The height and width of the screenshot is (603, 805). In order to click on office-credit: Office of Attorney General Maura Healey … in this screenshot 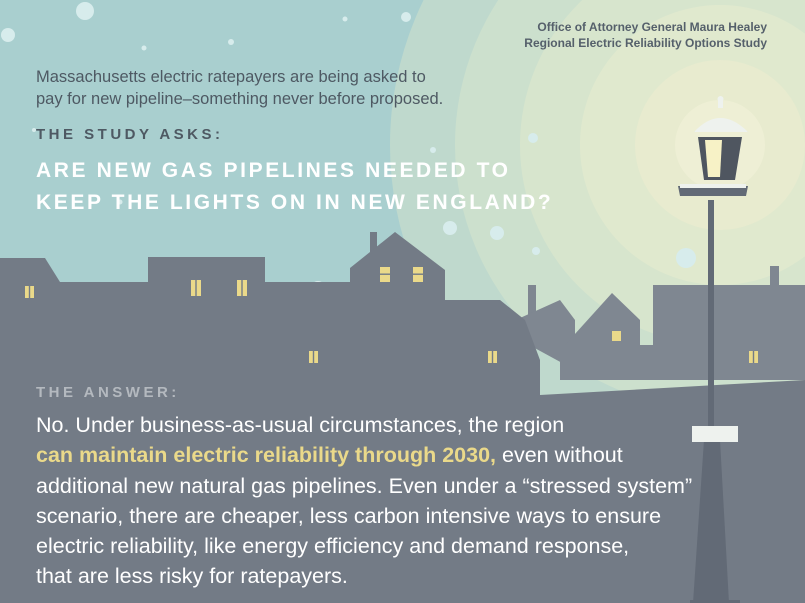, I will do `click(645, 35)`.